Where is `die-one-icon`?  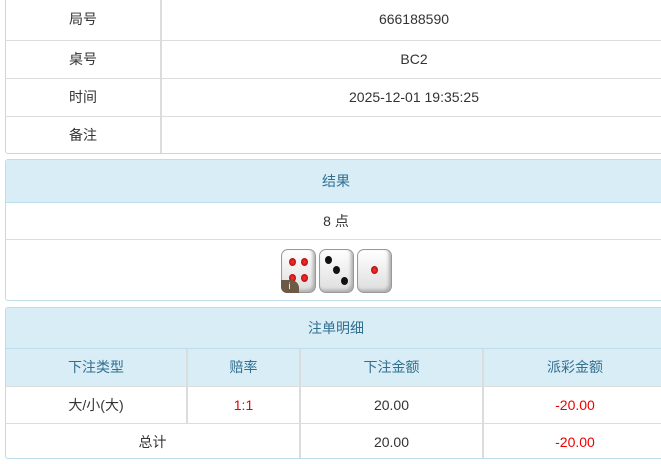
die-one-icon is located at coordinates (374, 271).